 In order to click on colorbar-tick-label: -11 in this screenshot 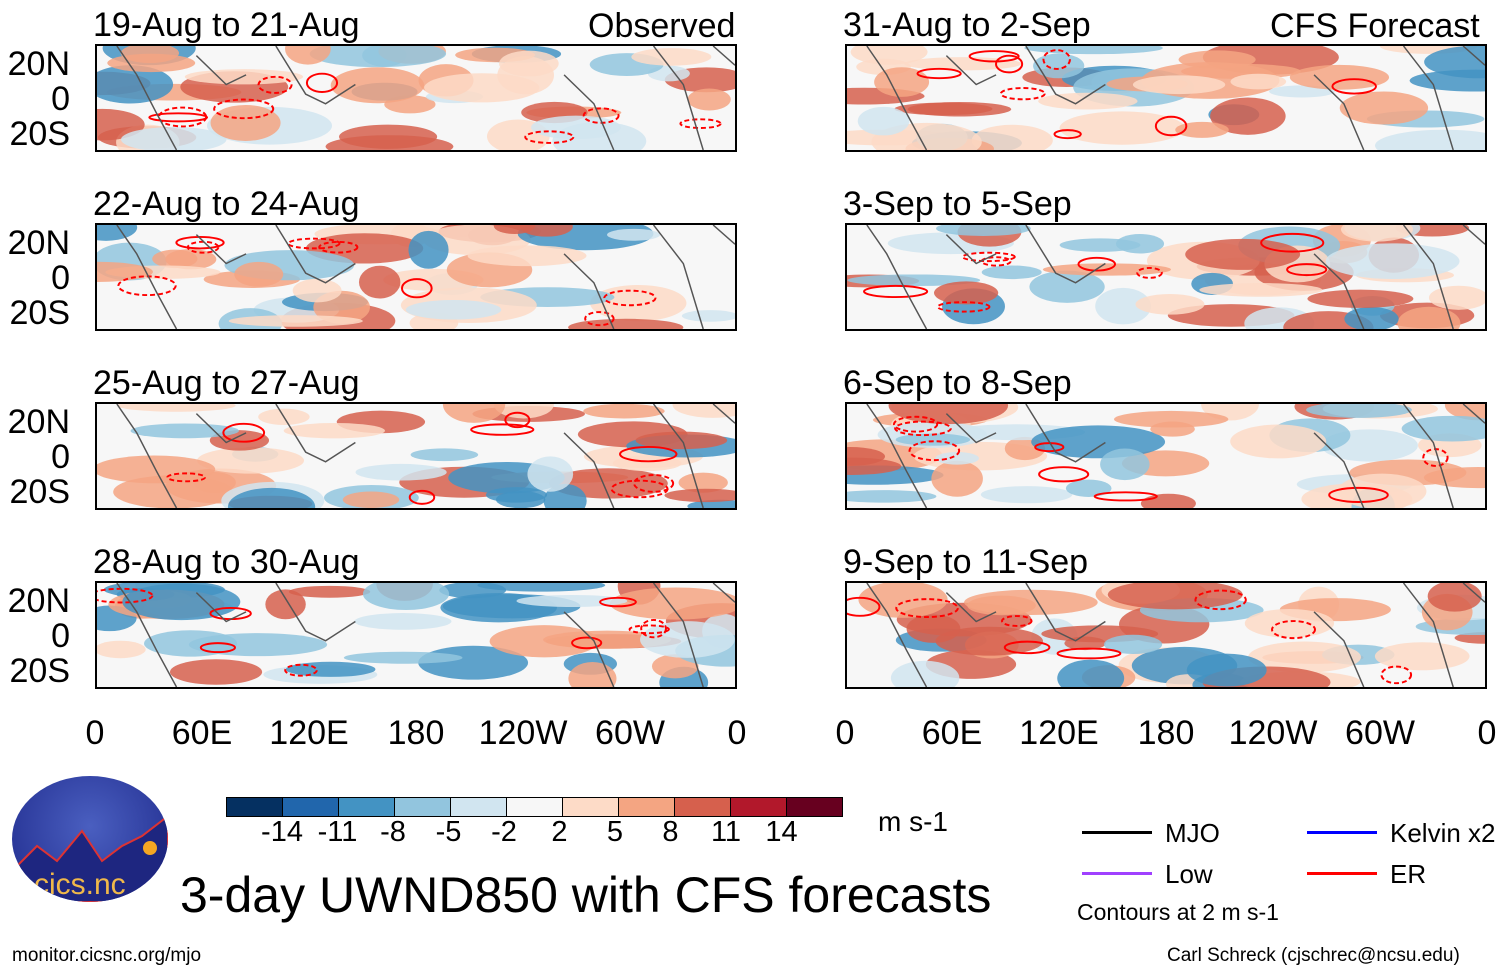, I will do `click(337, 832)`.